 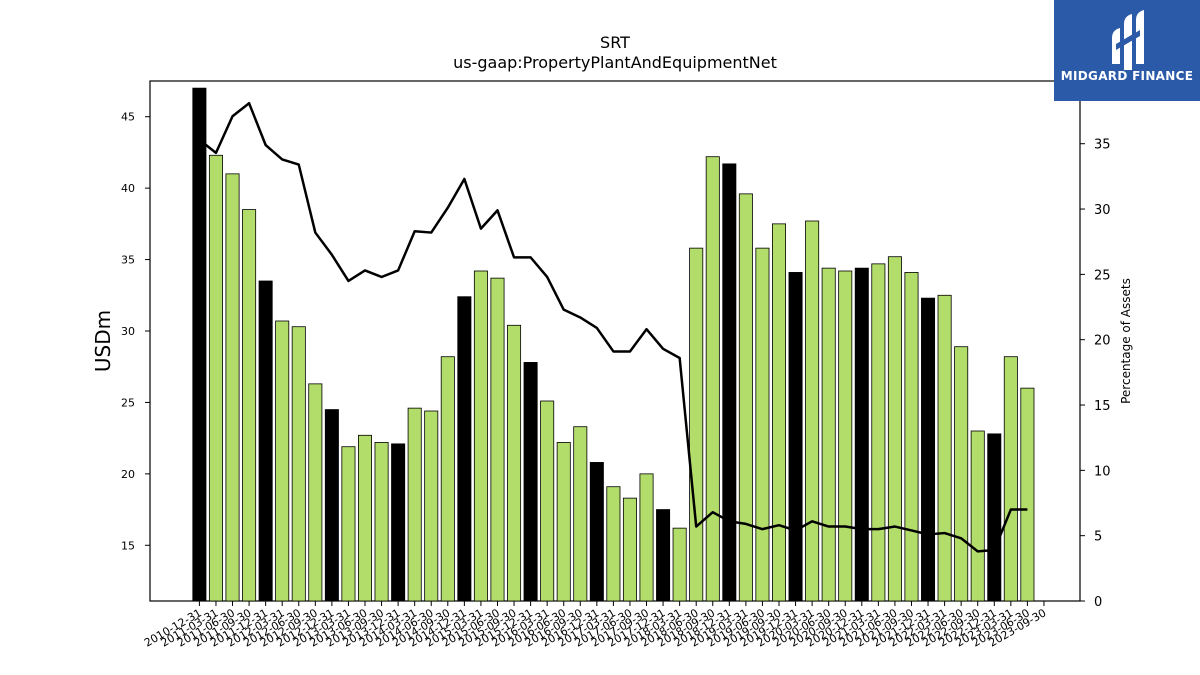 What do you see at coordinates (135, 331) in the screenshot?
I see `y-axis-left: 15 20 25 30 35 40 45` at bounding box center [135, 331].